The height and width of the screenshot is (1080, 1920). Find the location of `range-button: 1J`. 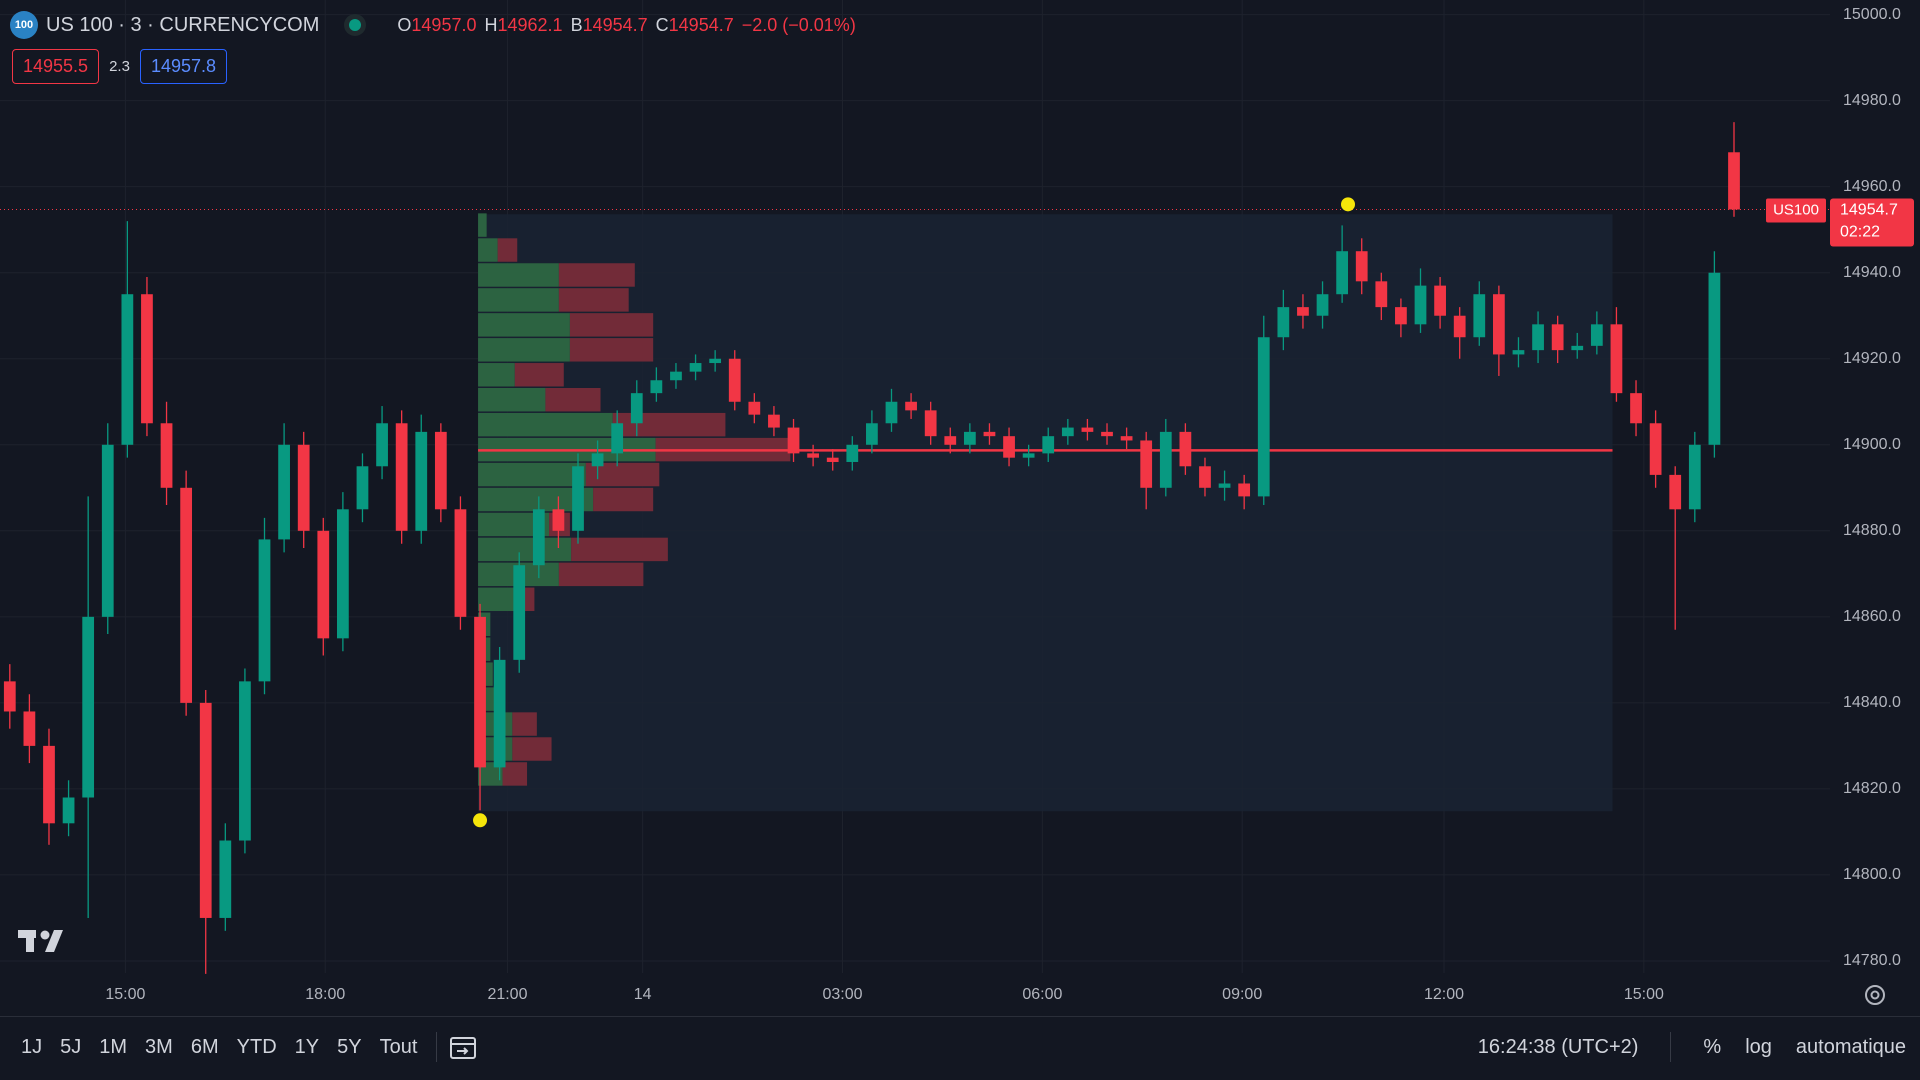

range-button: 1J is located at coordinates (32, 1046).